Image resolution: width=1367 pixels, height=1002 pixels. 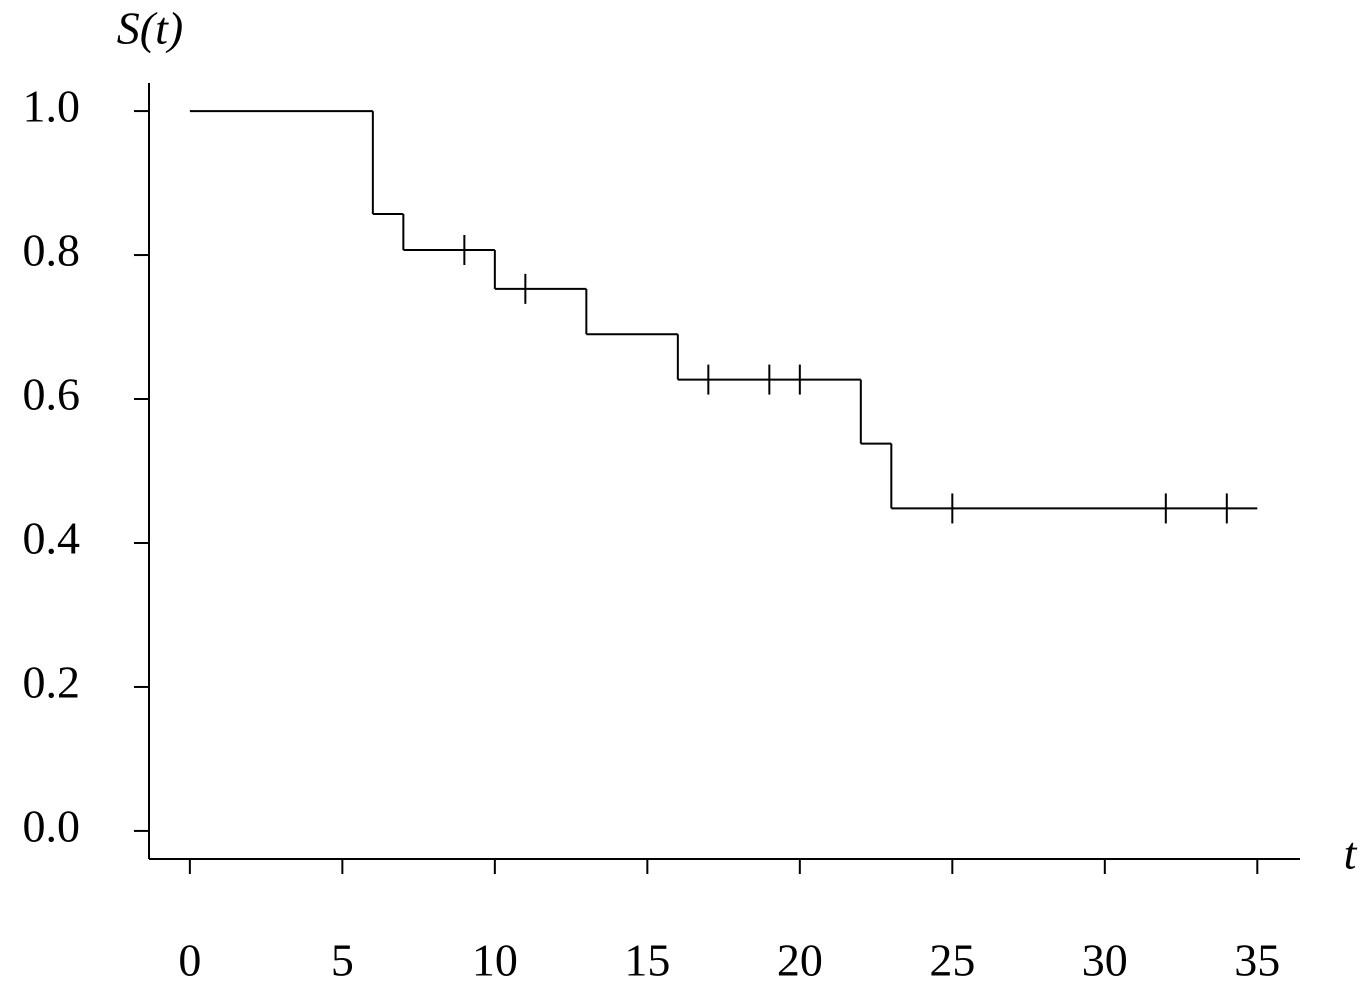 What do you see at coordinates (52, 538) in the screenshot?
I see `y-tick-label: 0.4` at bounding box center [52, 538].